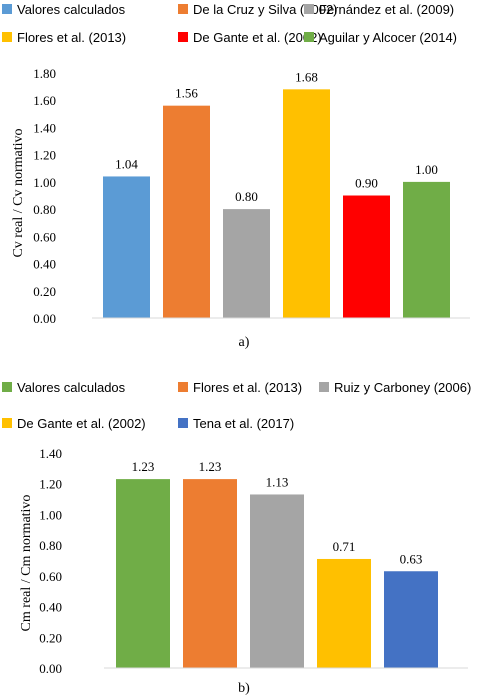  I want to click on data-label: 0.80, so click(246, 196).